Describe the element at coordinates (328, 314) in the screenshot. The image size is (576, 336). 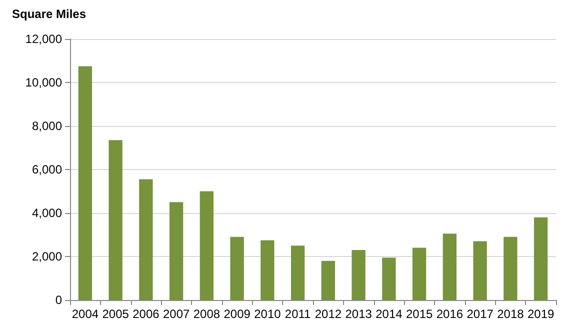
I see `x-tick-label: 2012` at that location.